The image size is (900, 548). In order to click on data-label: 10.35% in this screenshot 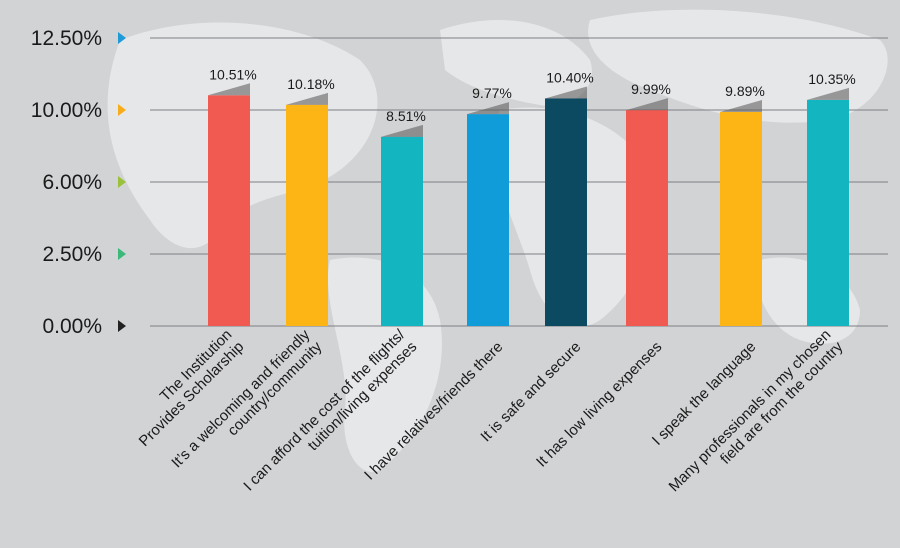, I will do `click(831, 79)`.